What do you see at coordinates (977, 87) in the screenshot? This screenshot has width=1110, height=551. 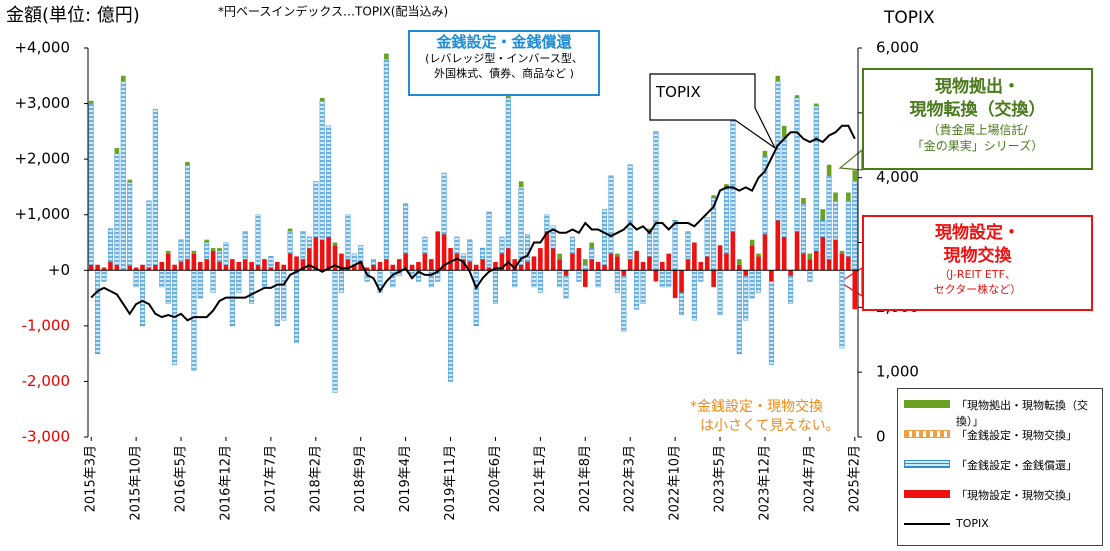 I see `annotation: 現物拠出・` at bounding box center [977, 87].